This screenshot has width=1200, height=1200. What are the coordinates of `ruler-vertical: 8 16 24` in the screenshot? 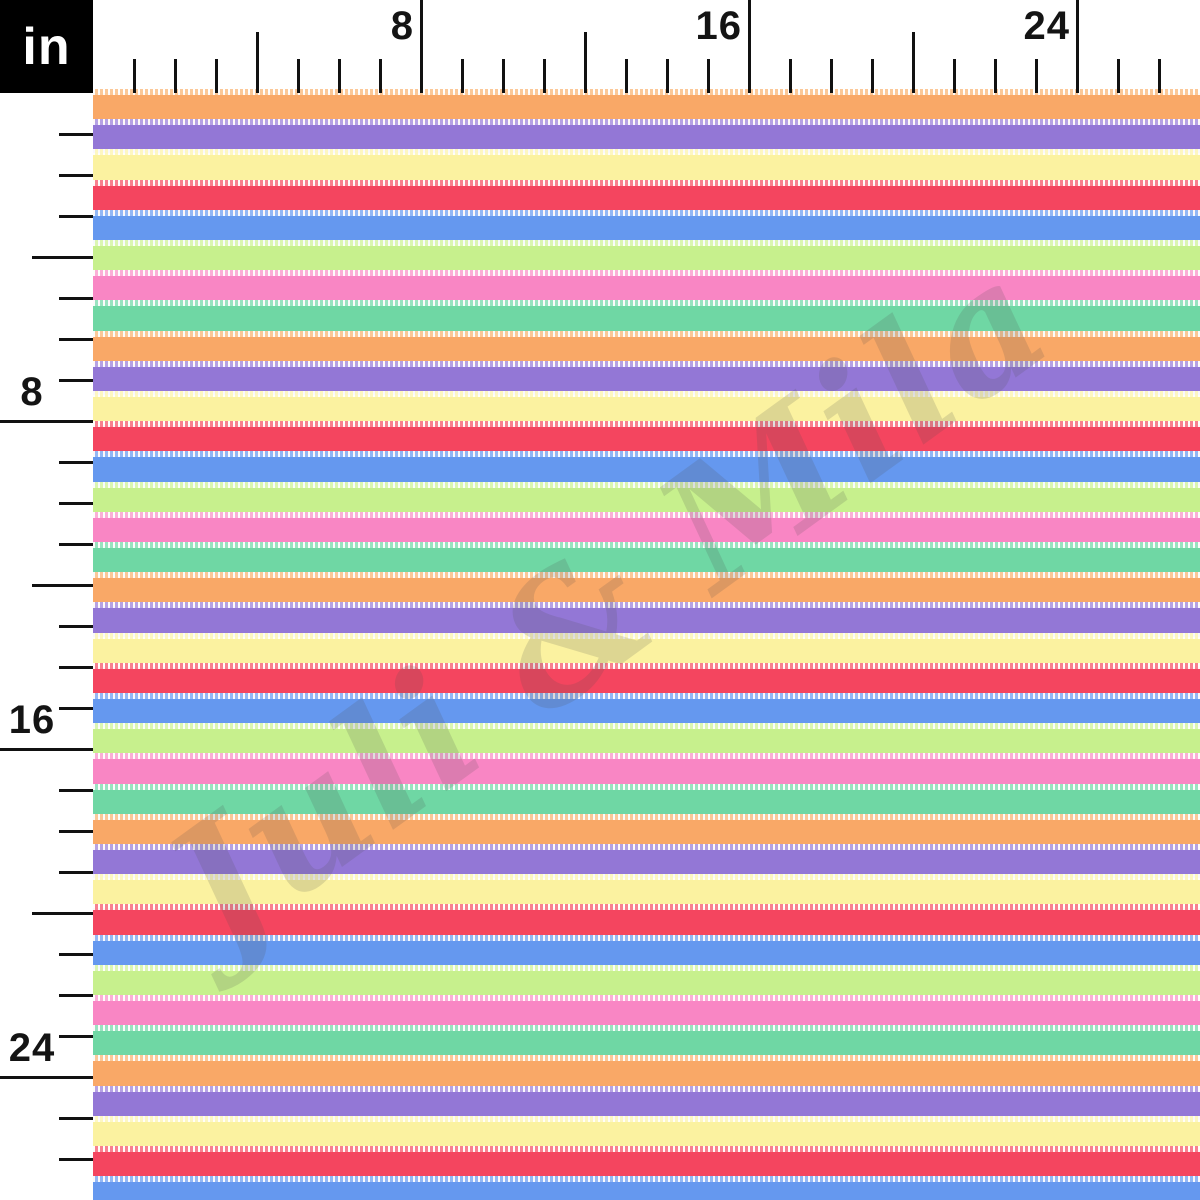 It's located at (46, 600).